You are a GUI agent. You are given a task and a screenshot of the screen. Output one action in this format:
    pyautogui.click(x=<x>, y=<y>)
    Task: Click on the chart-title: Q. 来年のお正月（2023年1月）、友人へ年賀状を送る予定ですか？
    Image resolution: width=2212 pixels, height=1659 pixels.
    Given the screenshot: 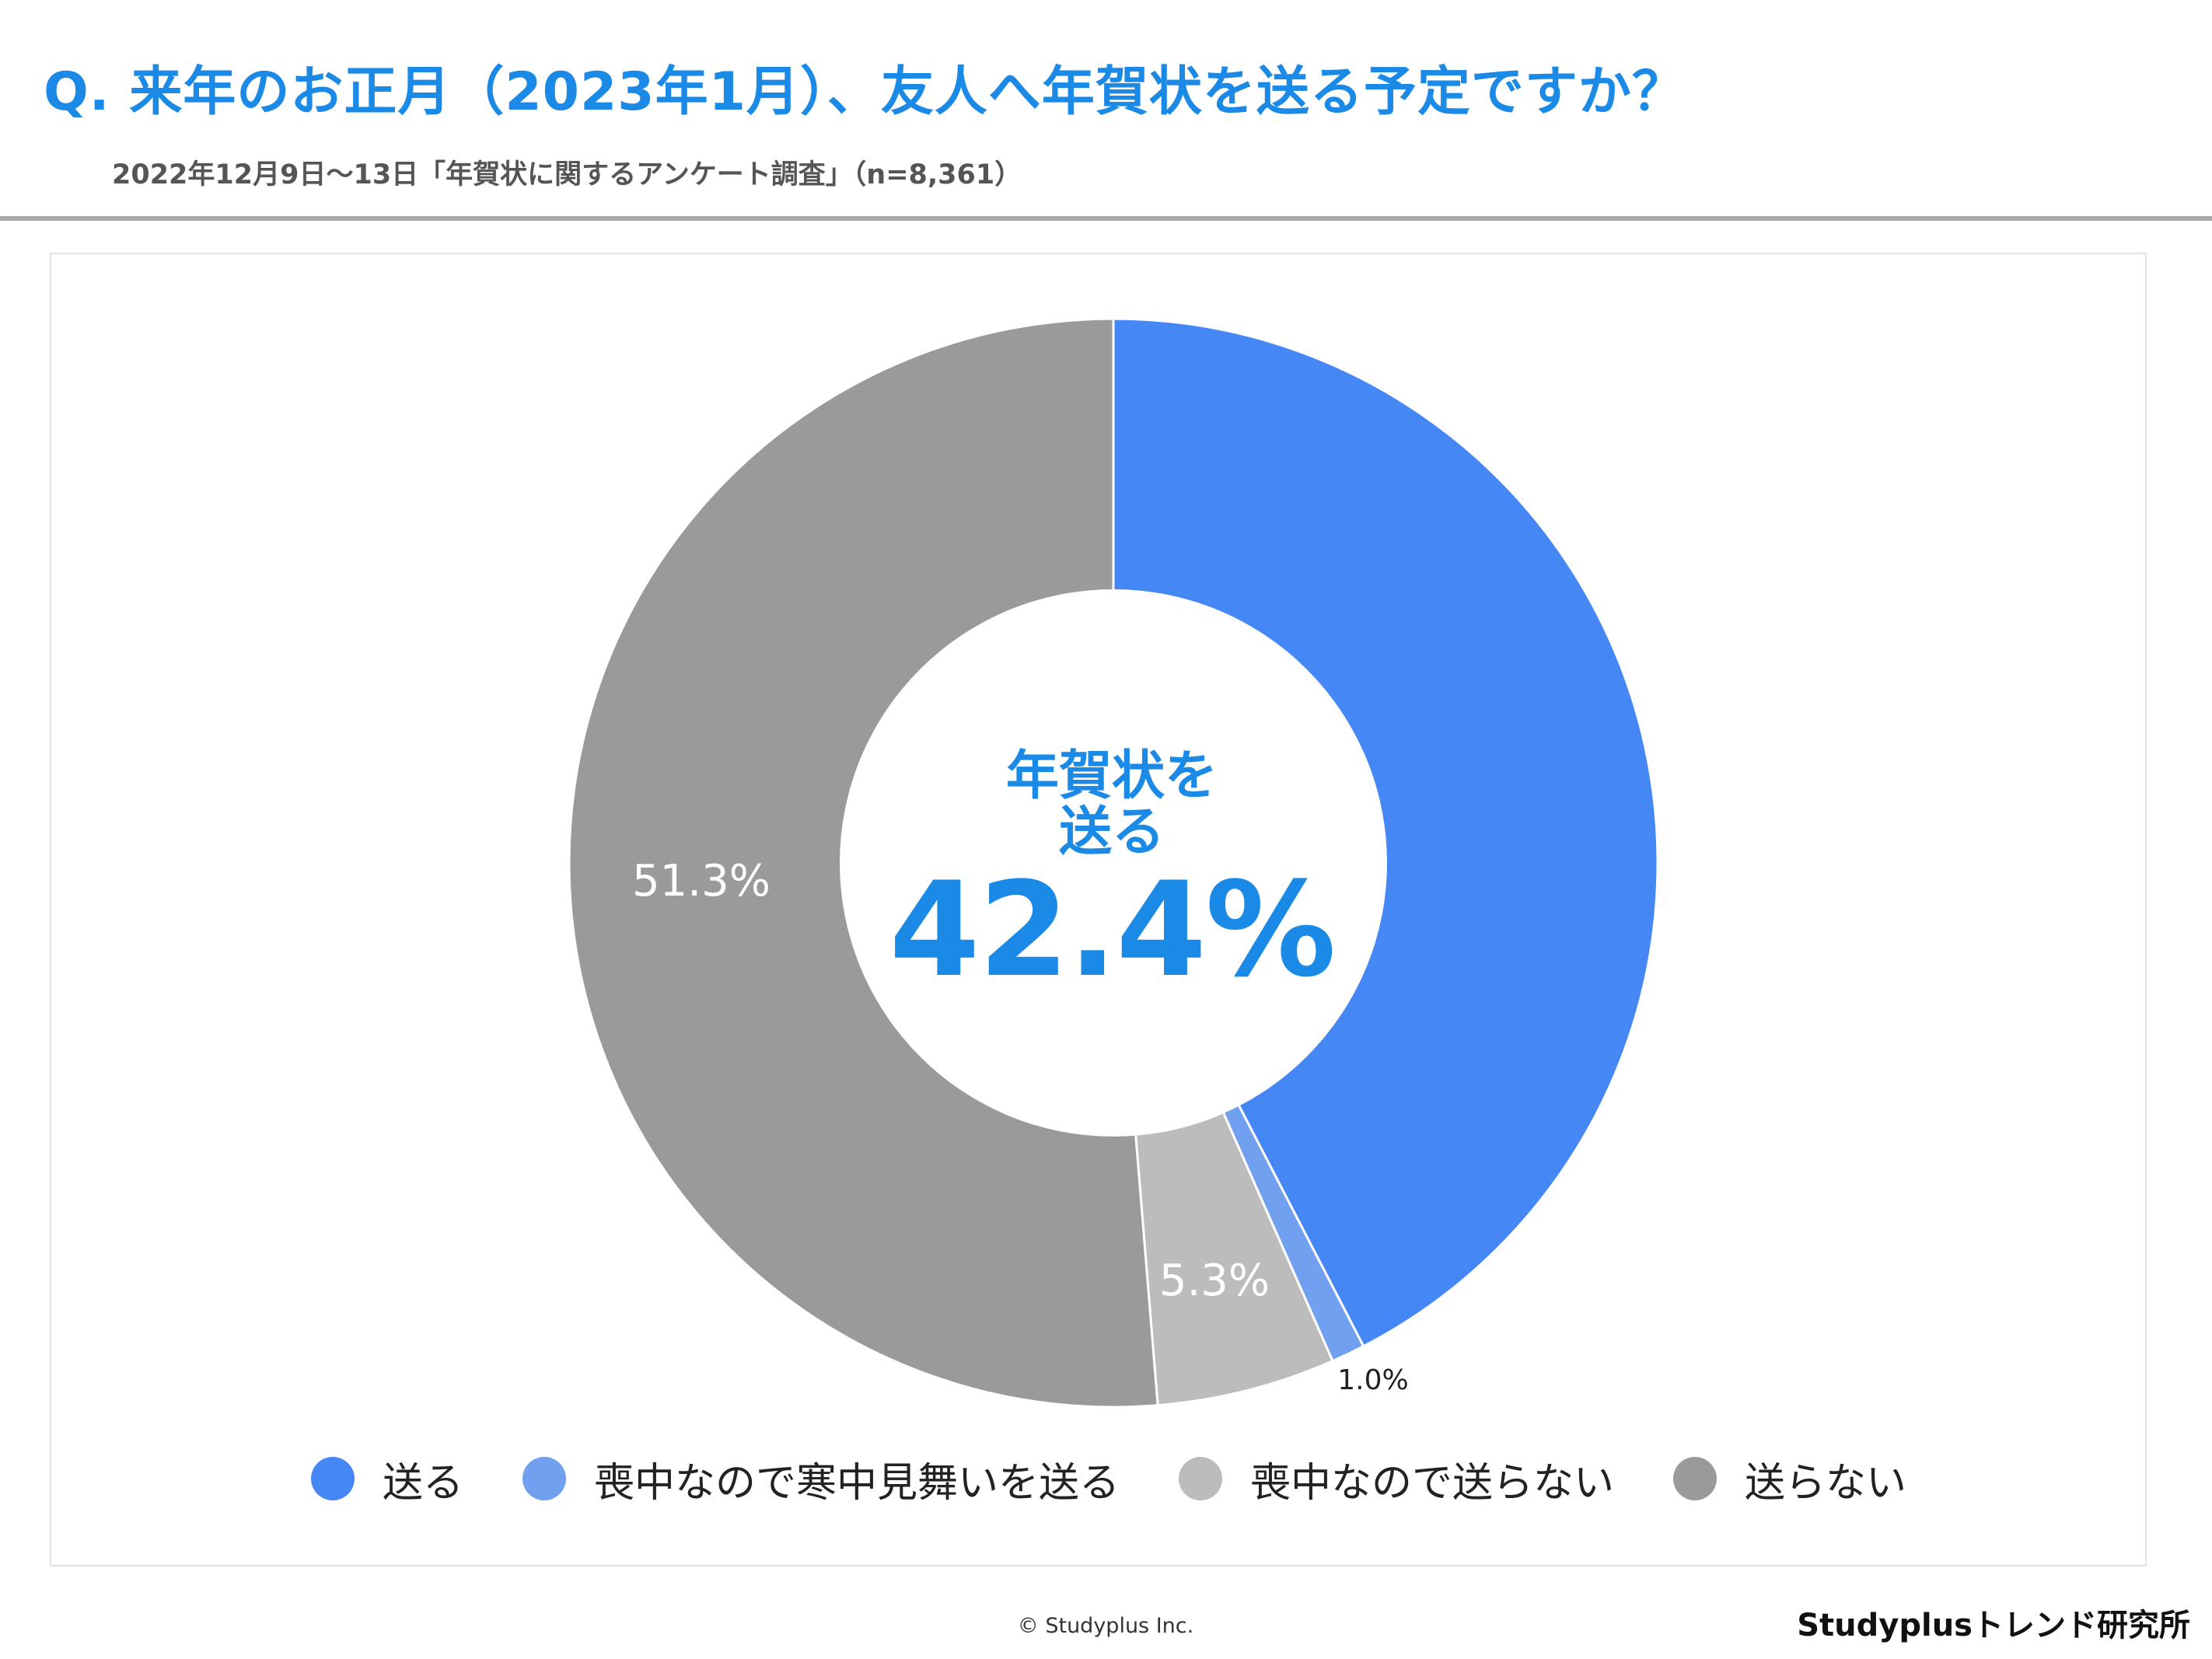 What is the action you would take?
    pyautogui.click(x=865, y=92)
    